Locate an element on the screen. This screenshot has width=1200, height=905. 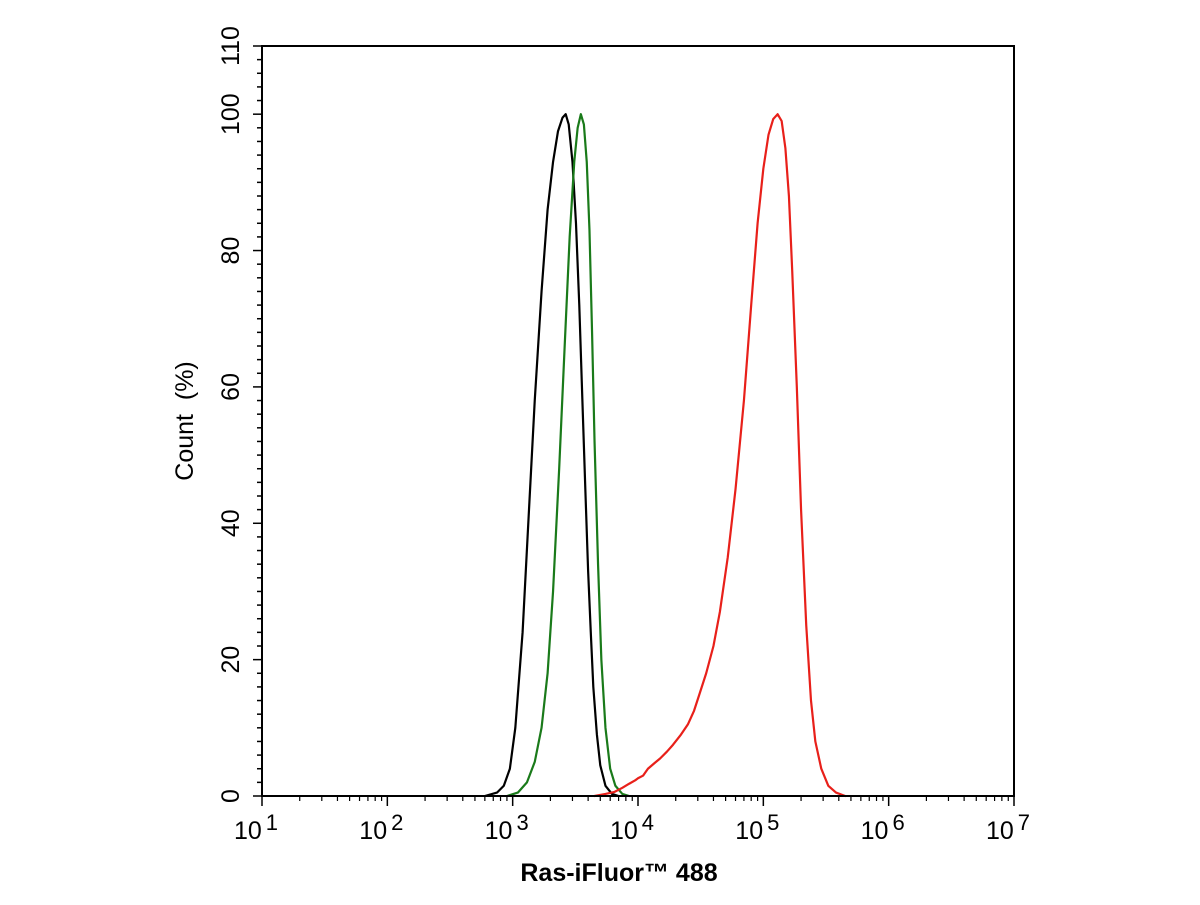
x-tick-label: 10 5 is located at coordinates (757, 827).